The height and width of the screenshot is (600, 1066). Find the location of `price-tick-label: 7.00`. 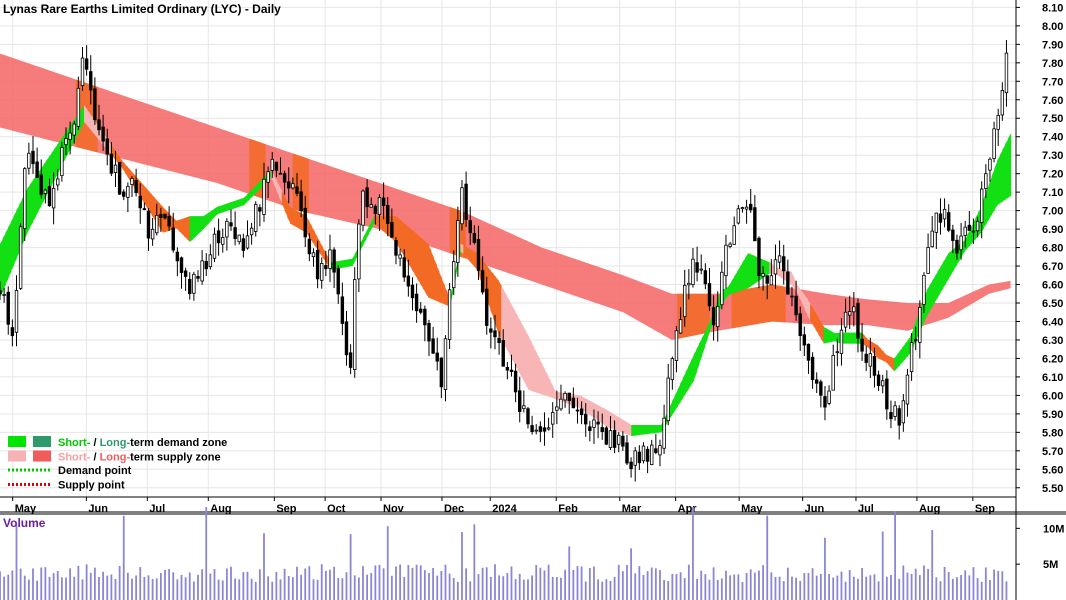

price-tick-label: 7.00 is located at coordinates (1052, 212).